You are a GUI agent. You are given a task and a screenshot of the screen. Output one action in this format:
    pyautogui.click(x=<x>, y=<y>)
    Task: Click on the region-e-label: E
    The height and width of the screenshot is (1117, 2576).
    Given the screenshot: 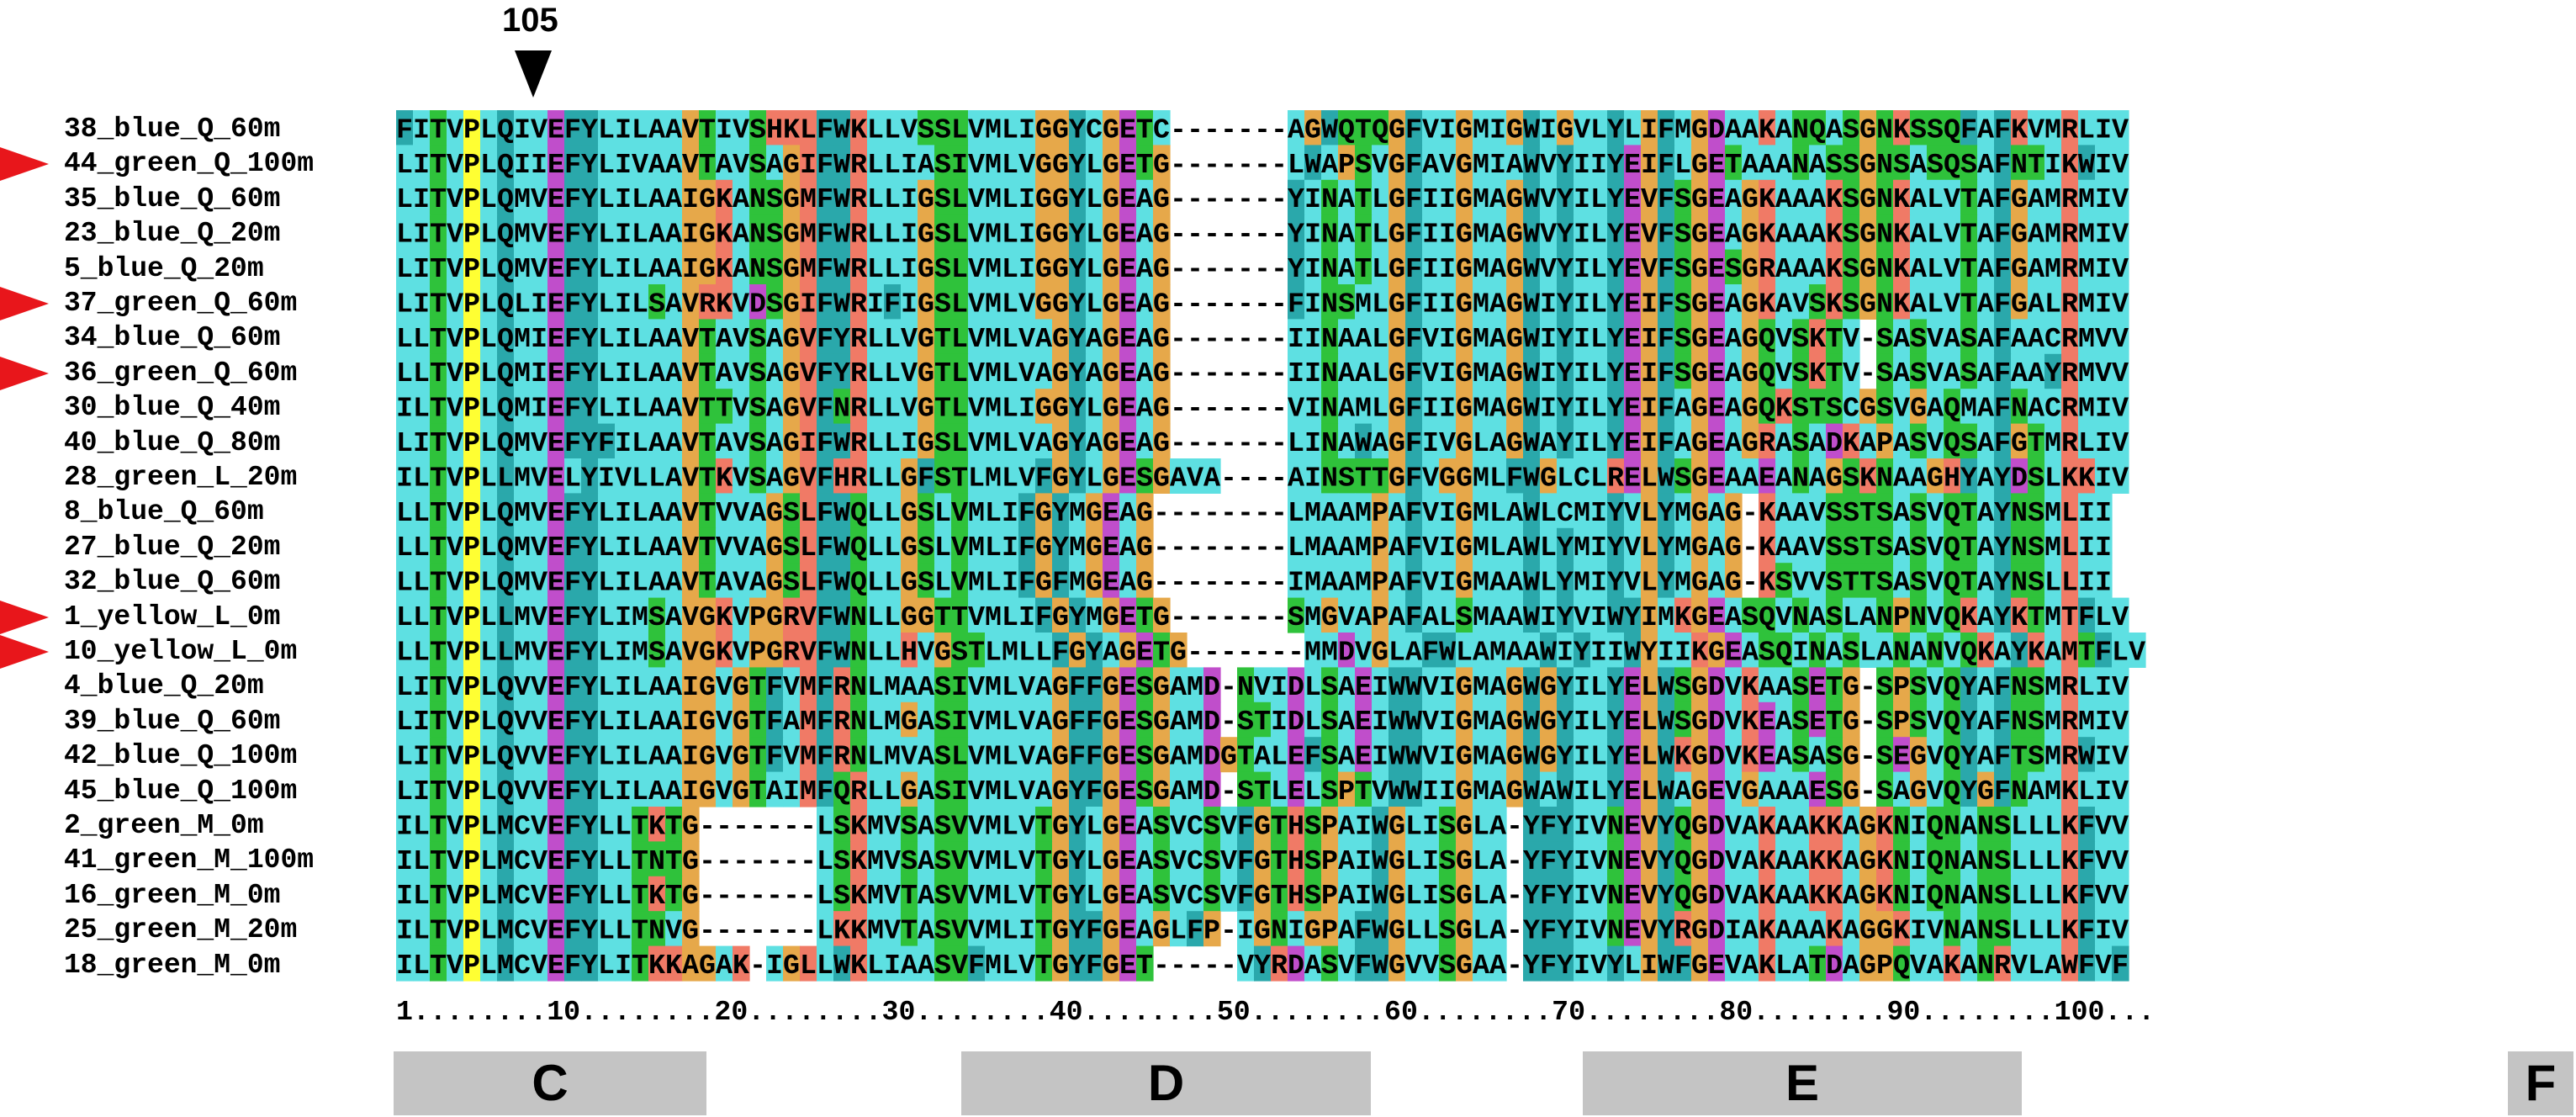 What is the action you would take?
    pyautogui.click(x=1802, y=1083)
    